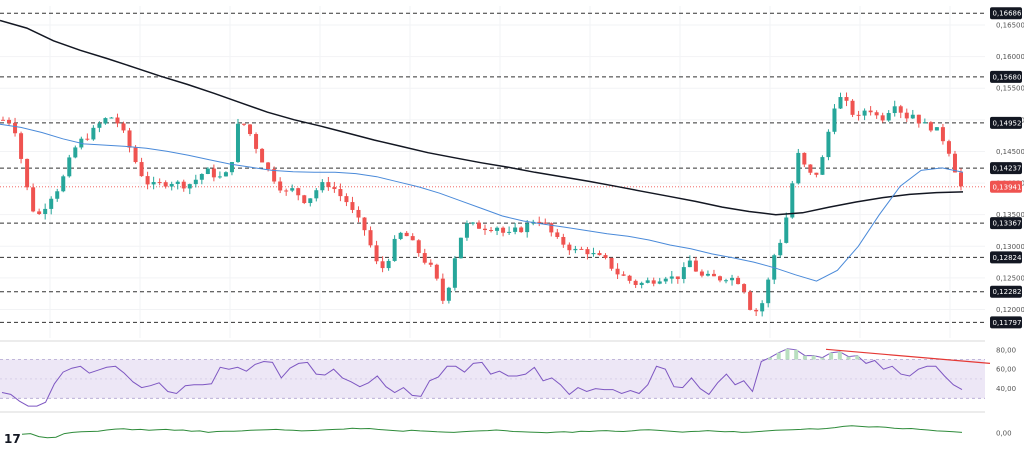 This screenshot has height=453, width=1024. Describe the element at coordinates (908, 356) in the screenshot. I see `rsi-divergence-line` at that location.